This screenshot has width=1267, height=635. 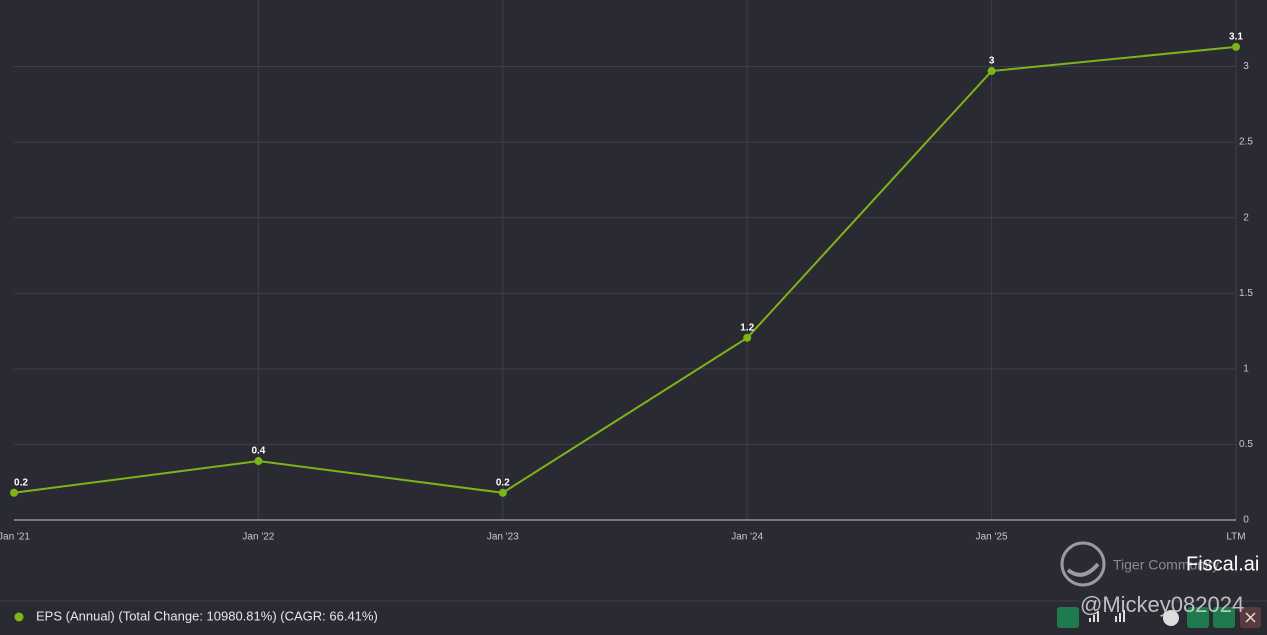 I want to click on data-label: 1.2, so click(x=747, y=327).